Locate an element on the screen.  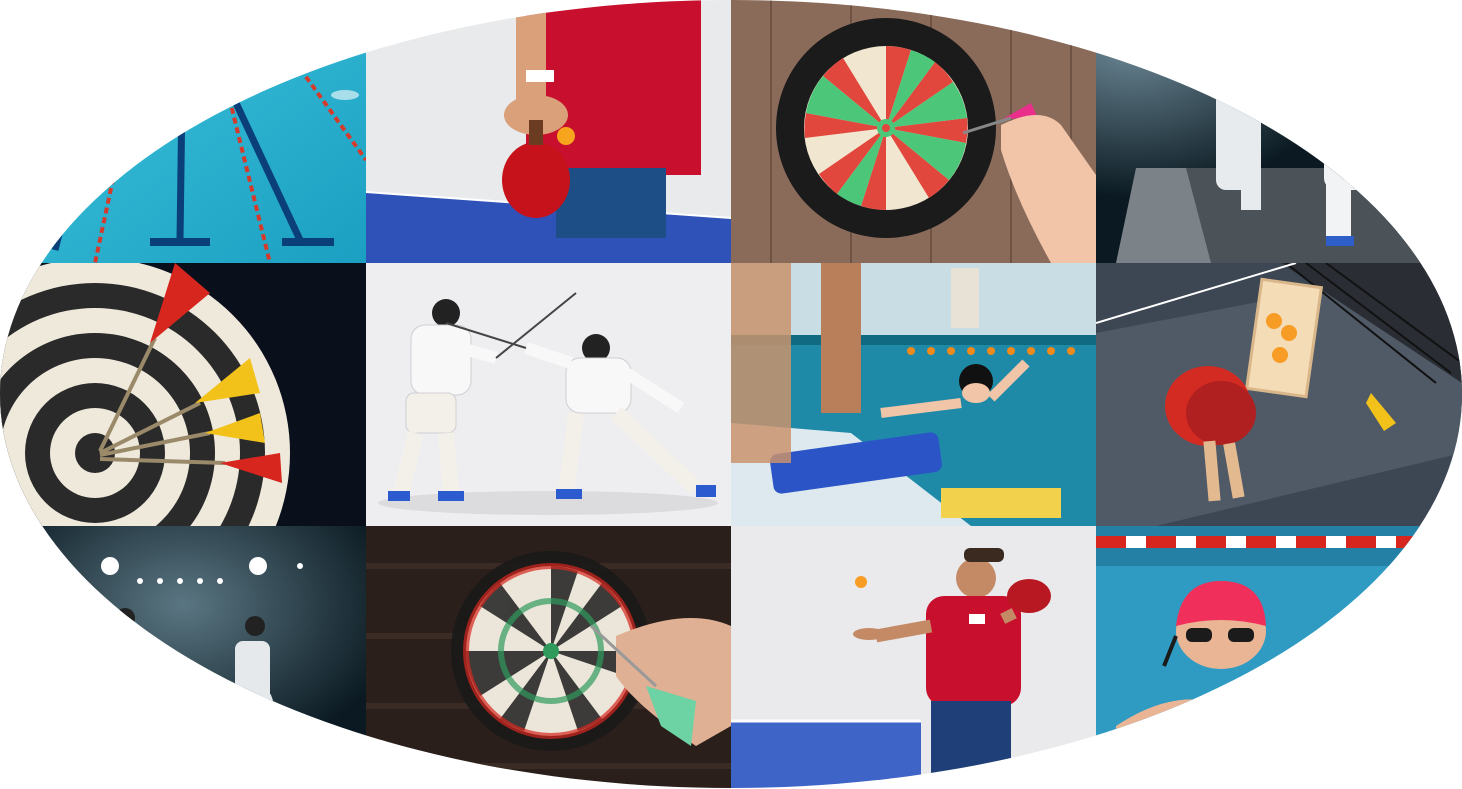
photo-swimming-pool-lanes is located at coordinates (183, 131).